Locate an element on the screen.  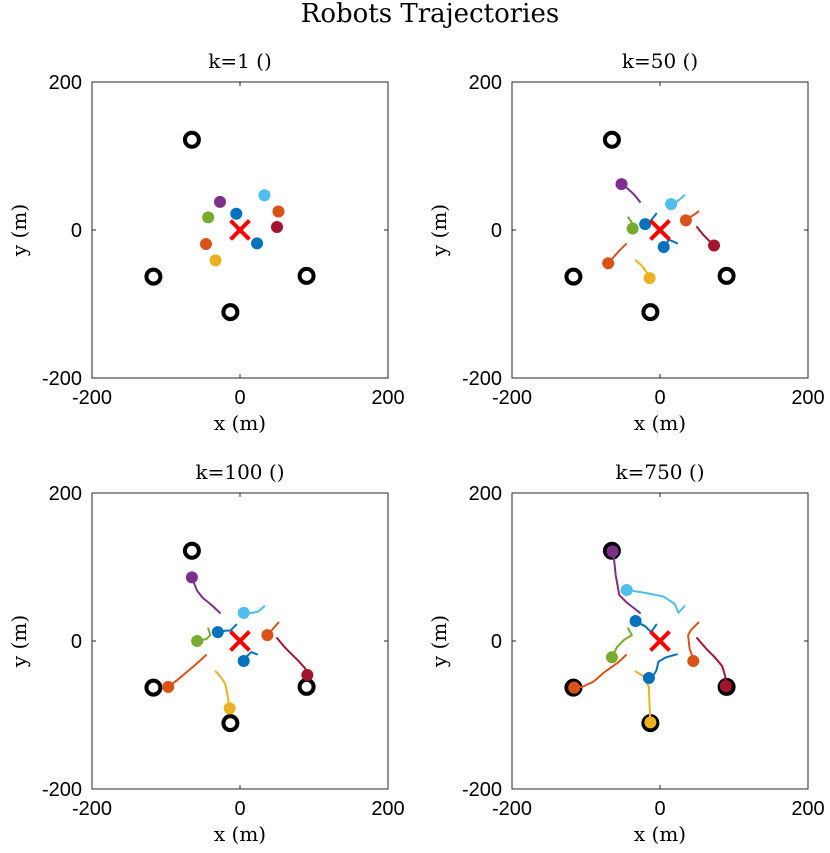
figure-title: Robots Trajectories is located at coordinates (430, 14).